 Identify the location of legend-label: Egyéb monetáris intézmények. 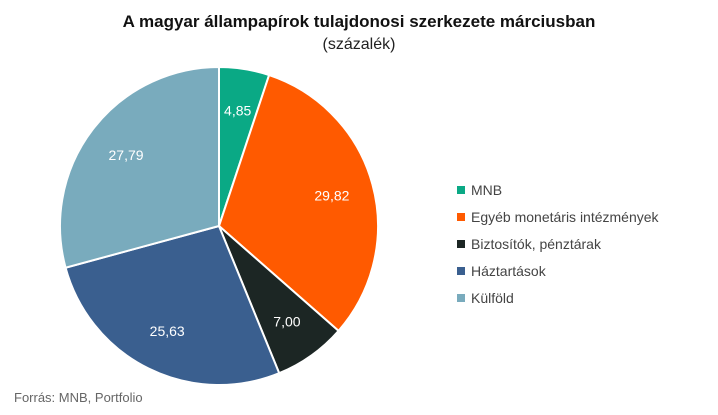
(565, 216).